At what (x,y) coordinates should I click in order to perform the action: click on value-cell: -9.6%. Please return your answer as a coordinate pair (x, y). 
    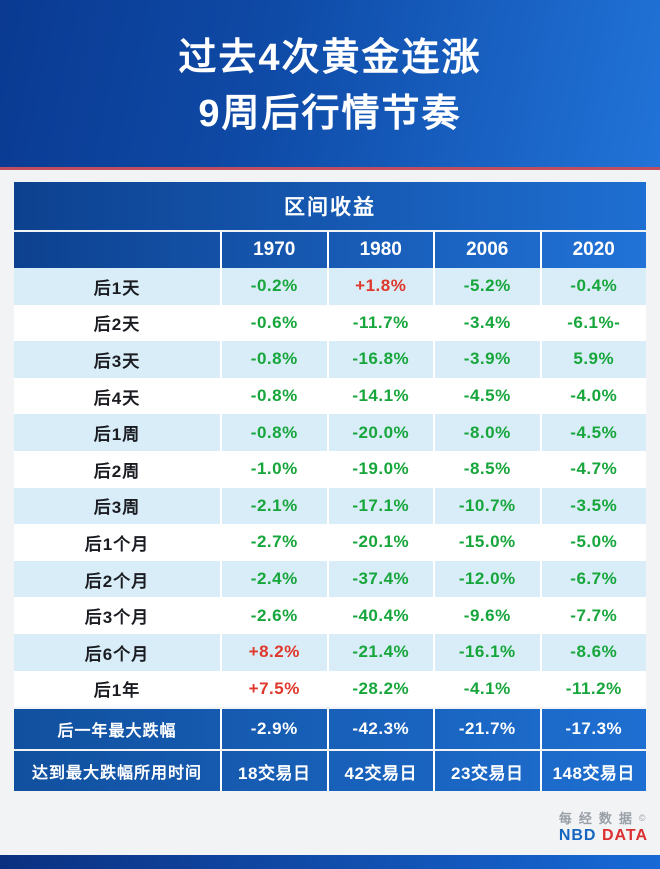
    Looking at the image, I should click on (486, 615).